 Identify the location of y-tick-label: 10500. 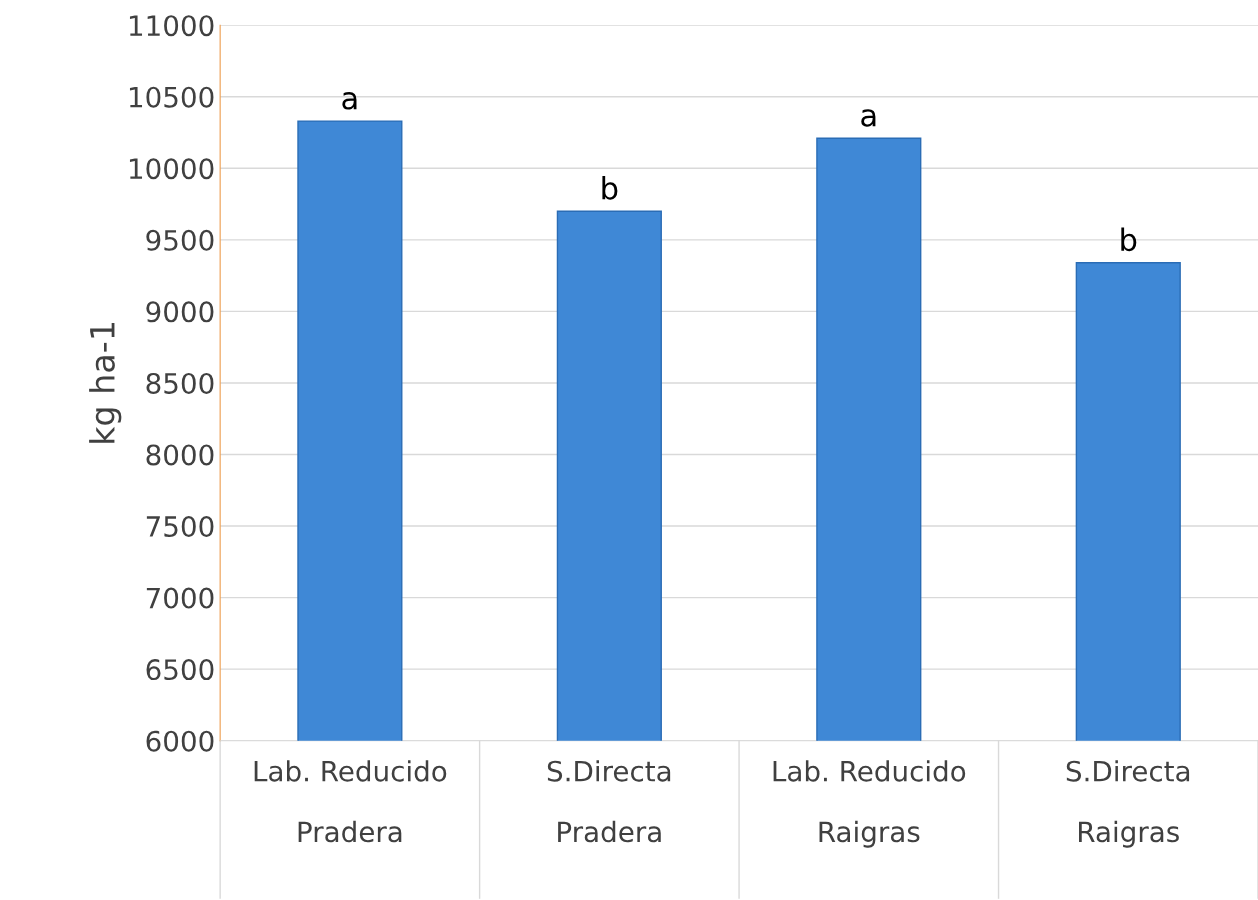
(171, 97).